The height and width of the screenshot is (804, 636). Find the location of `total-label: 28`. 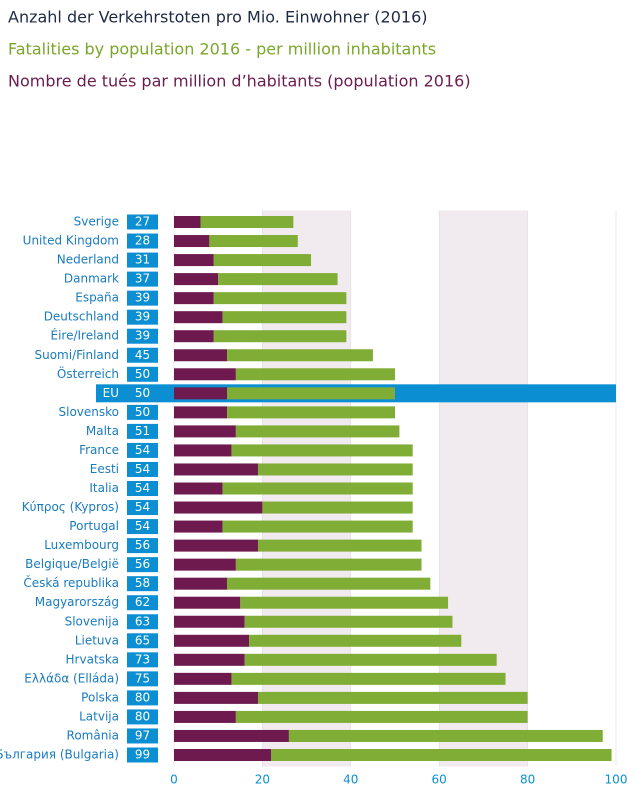

total-label: 28 is located at coordinates (142, 241).